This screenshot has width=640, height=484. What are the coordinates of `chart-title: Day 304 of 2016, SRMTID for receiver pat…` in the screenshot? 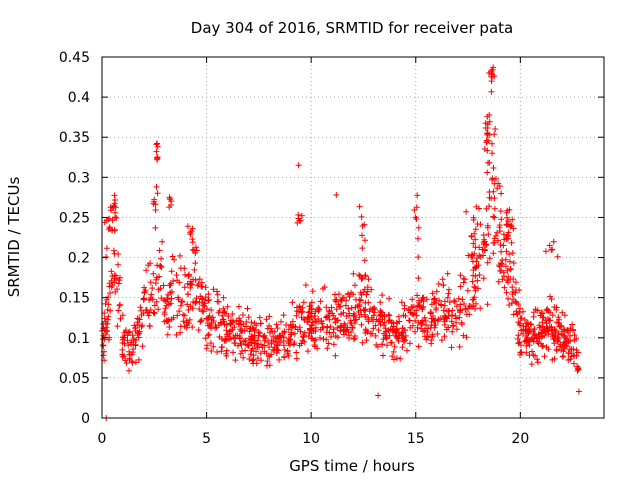 It's located at (352, 28).